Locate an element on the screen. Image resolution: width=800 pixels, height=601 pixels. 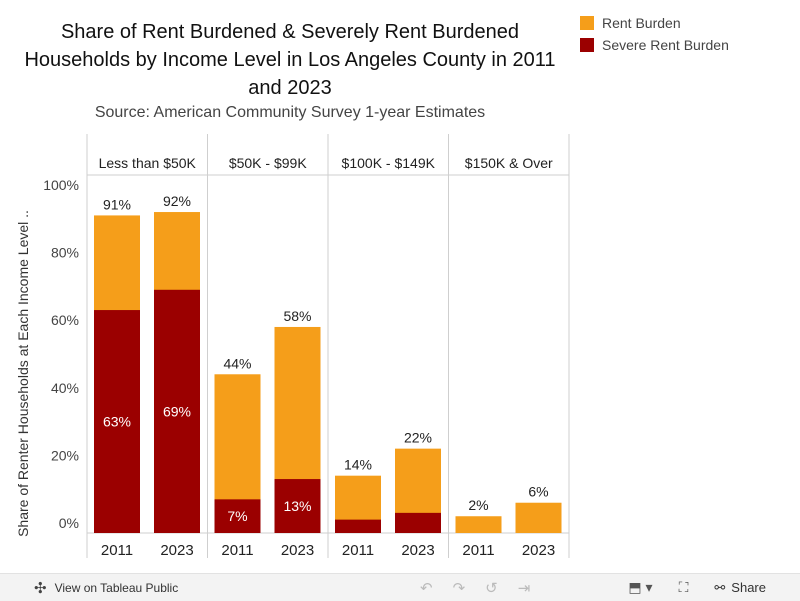
data-label-rent-burden: 91% is located at coordinates (117, 204).